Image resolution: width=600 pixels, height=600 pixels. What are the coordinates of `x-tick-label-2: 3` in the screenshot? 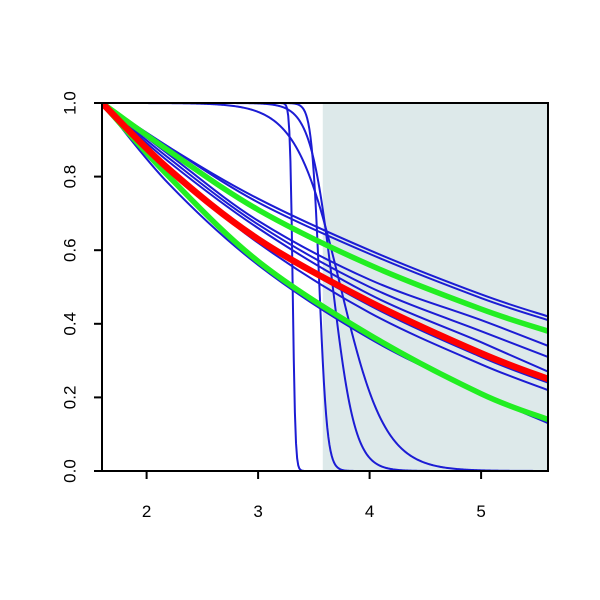 It's located at (257, 511).